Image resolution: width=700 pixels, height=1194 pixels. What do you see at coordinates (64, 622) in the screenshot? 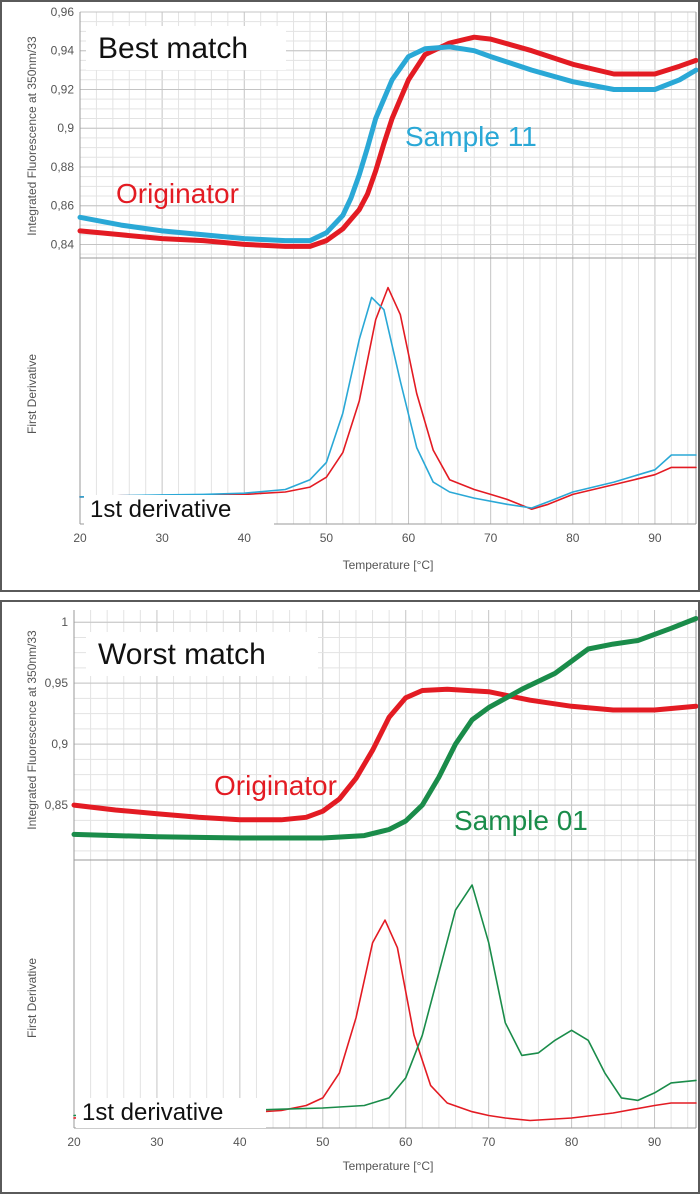
I see `y-tick-label: 1` at bounding box center [64, 622].